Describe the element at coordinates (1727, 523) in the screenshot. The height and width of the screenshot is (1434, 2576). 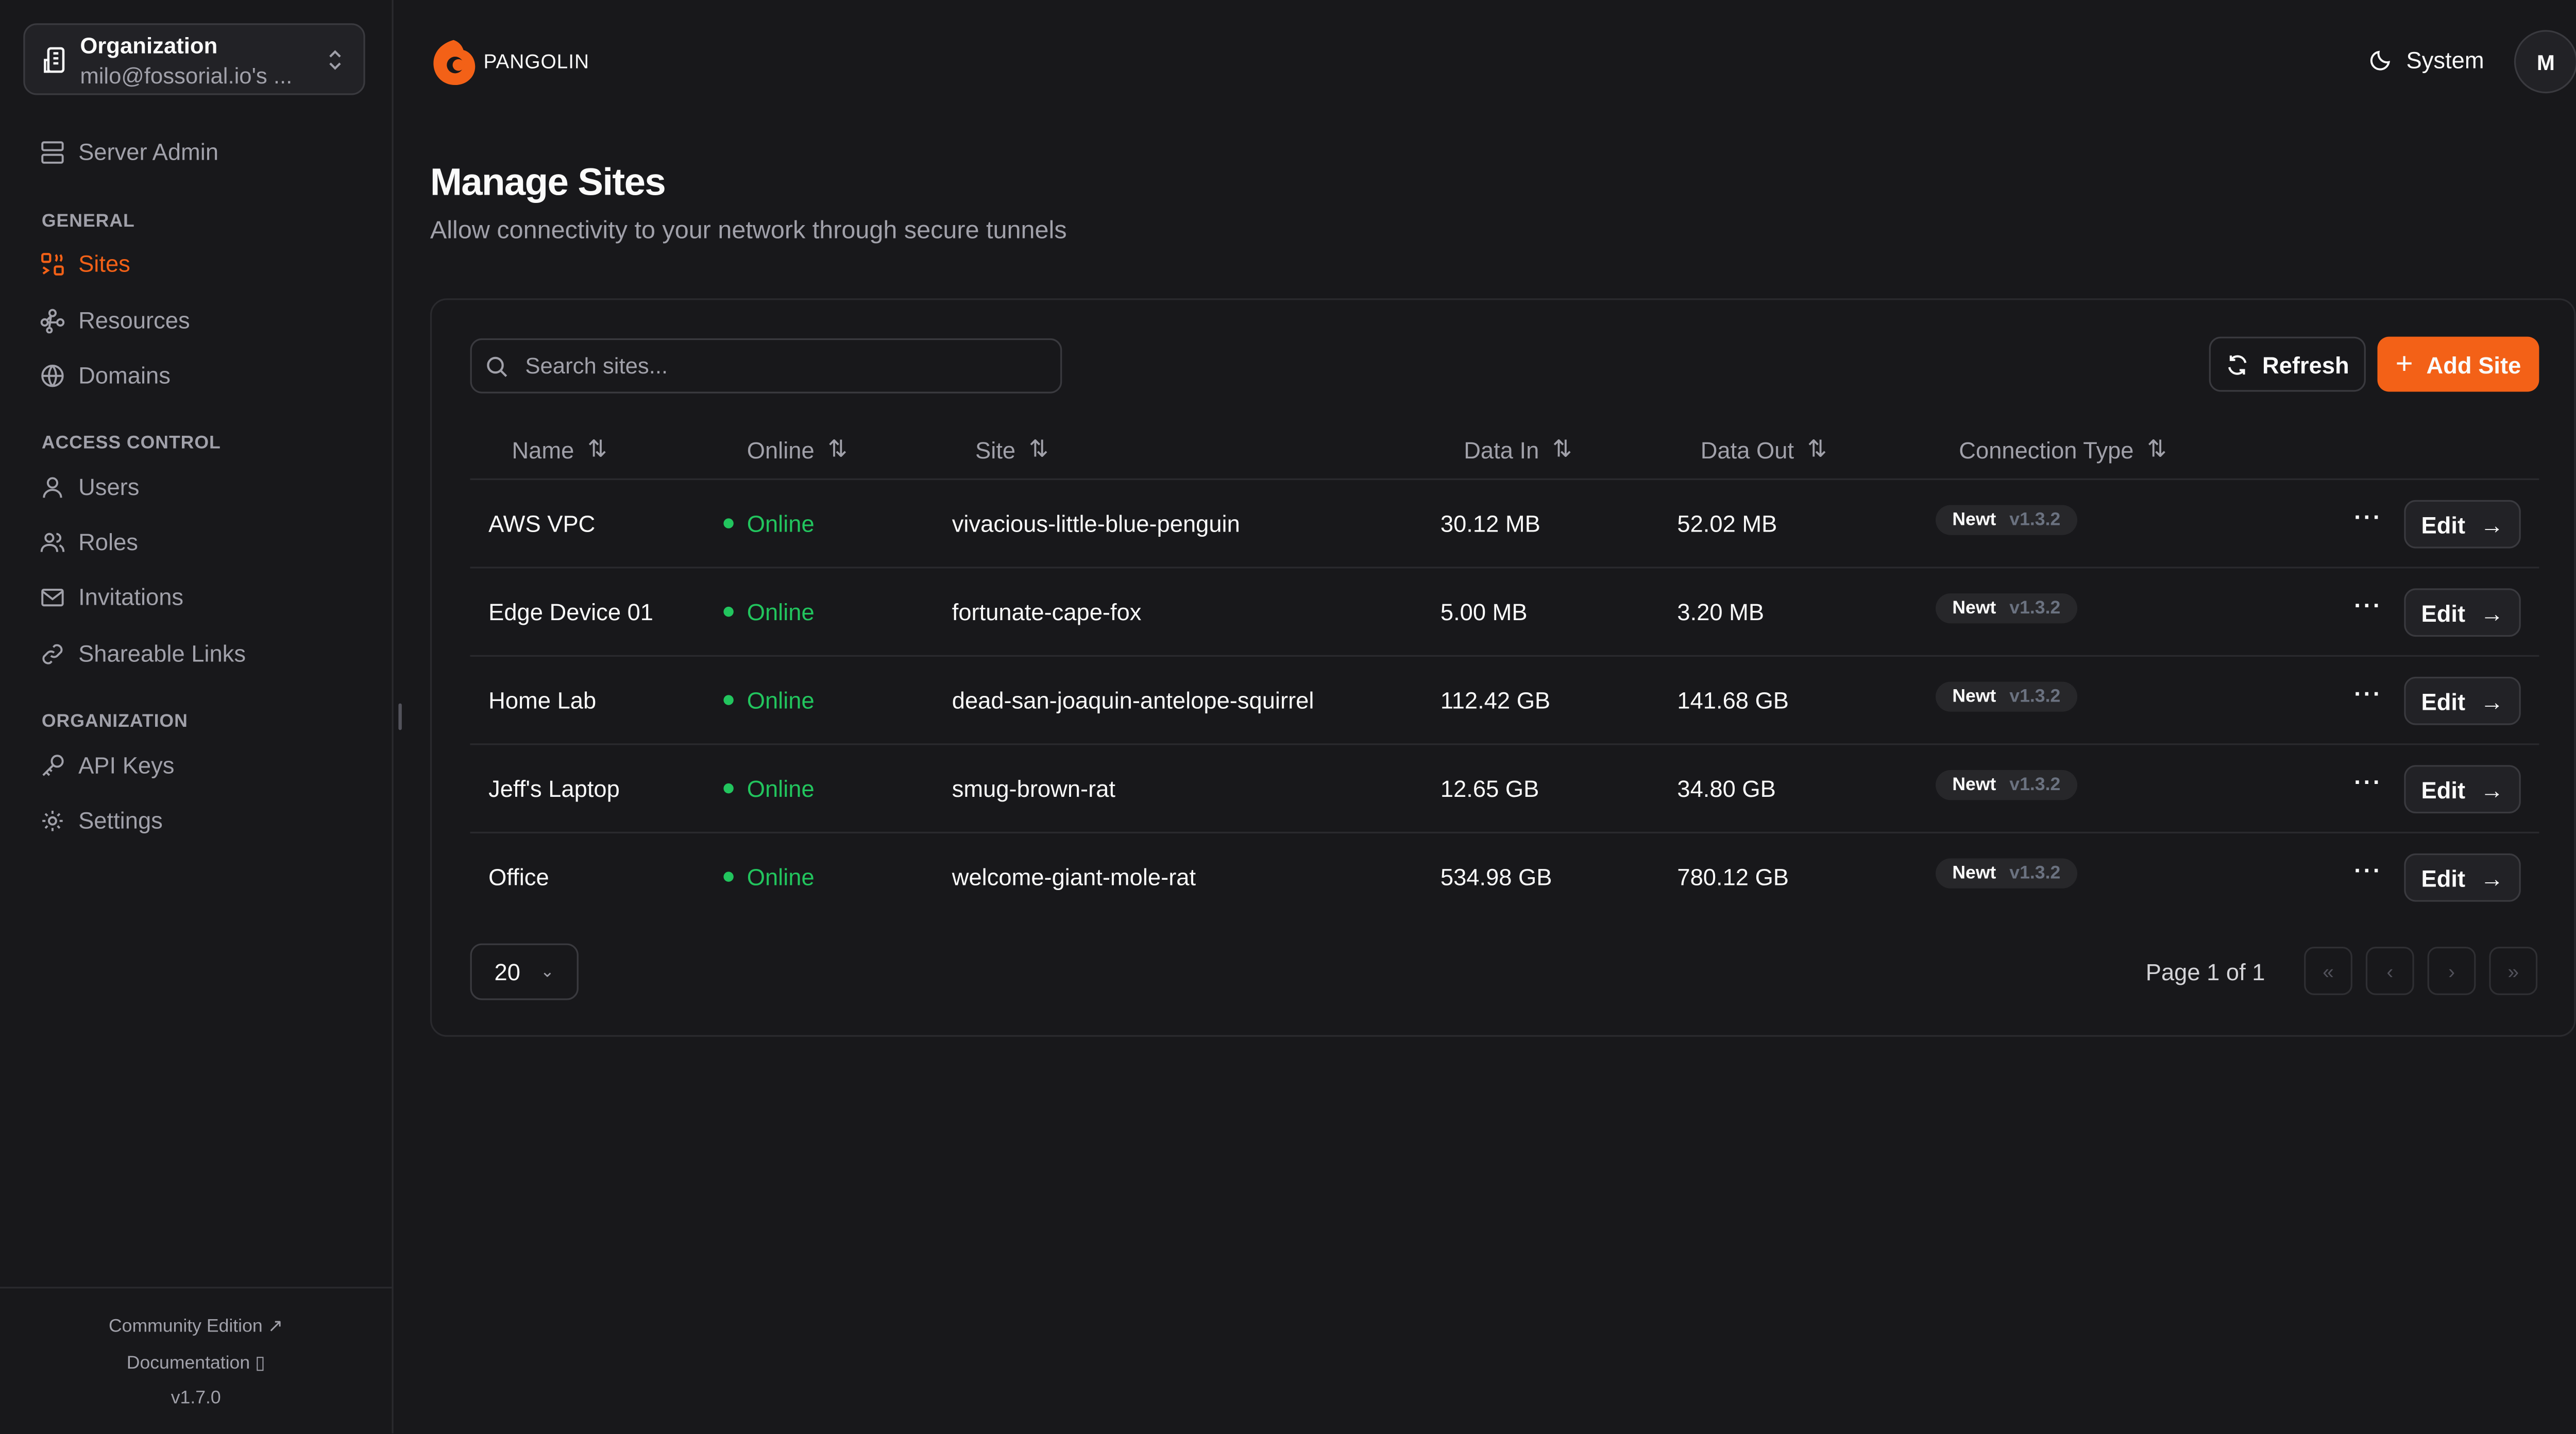
I see `data-out: 52.02 MB` at that location.